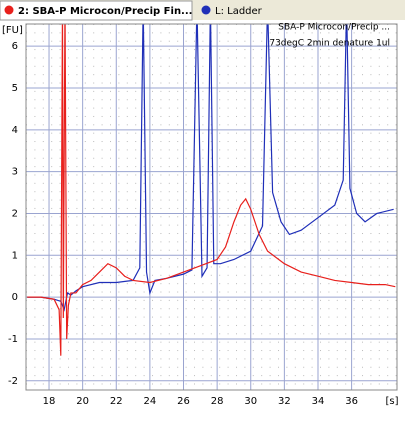  Describe the element at coordinates (284, 401) in the screenshot. I see `x-tick-label: 32` at that location.